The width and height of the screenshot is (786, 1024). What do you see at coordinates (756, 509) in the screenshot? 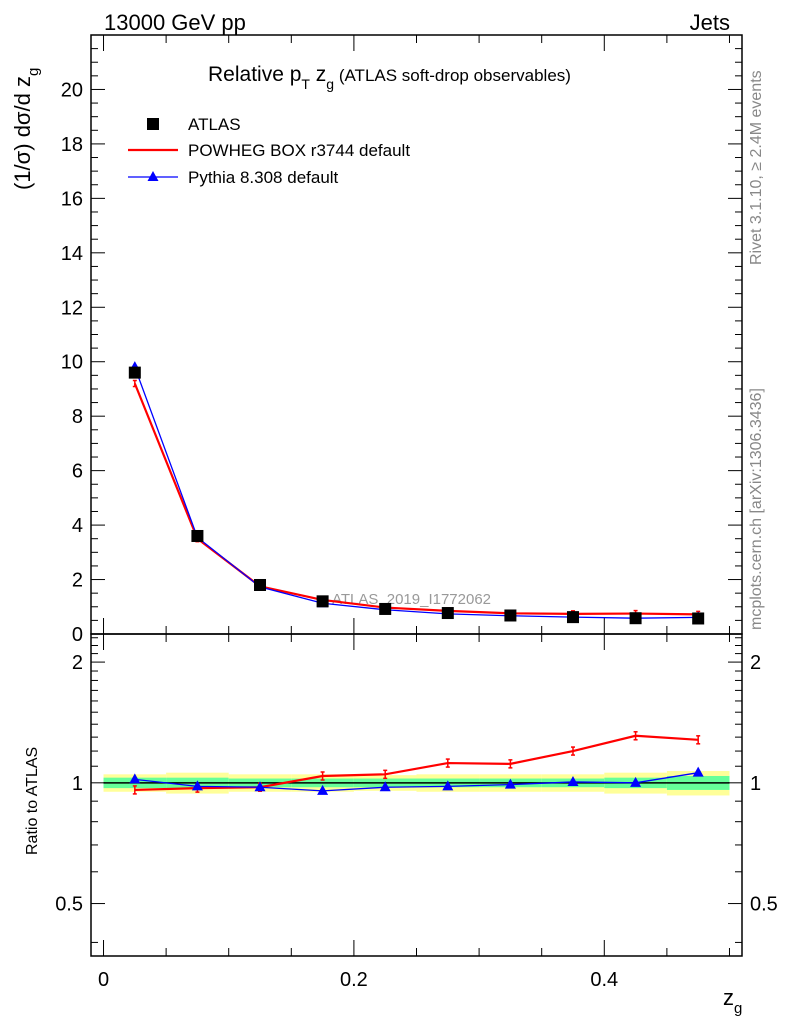
I see `mcplots-label: mcplots.cern.ch [arXiv:1306.3436]` at bounding box center [756, 509].